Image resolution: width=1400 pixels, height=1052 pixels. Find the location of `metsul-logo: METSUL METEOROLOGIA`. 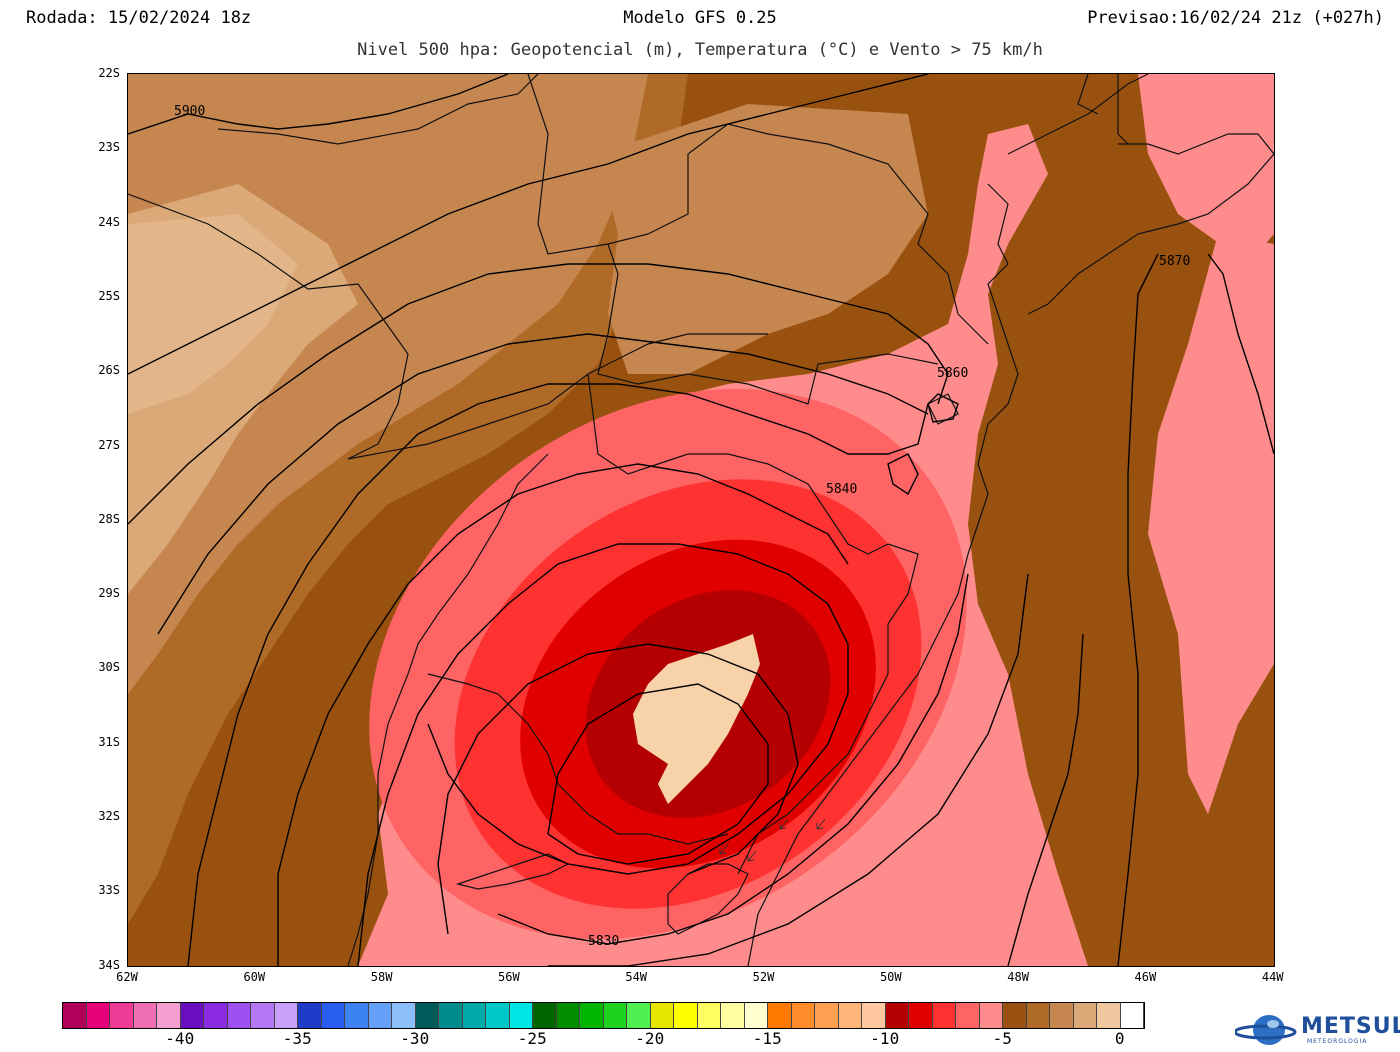

metsul-logo: METSUL METEOROLOGIA is located at coordinates (1316, 1030).